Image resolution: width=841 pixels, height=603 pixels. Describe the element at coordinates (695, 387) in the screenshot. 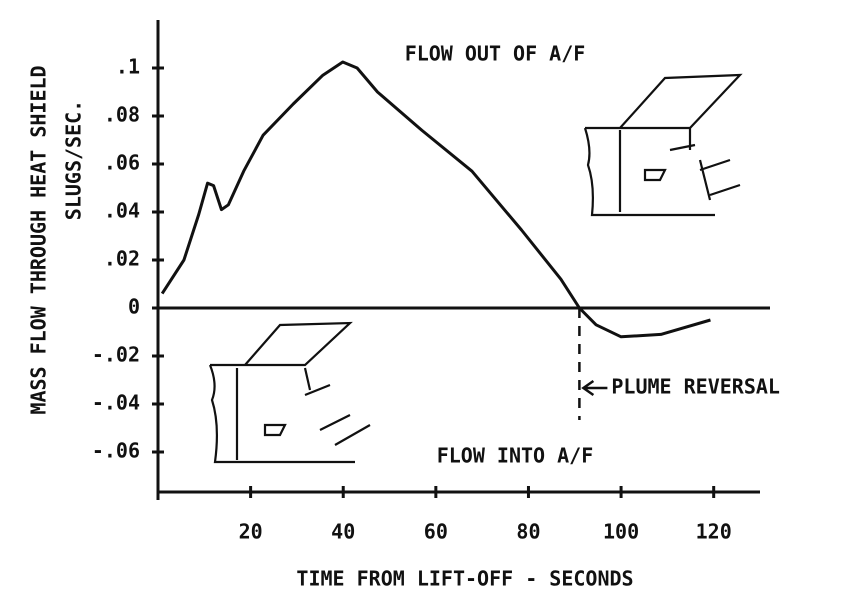

I see `reversal-label: PLUME REVERSAL` at that location.